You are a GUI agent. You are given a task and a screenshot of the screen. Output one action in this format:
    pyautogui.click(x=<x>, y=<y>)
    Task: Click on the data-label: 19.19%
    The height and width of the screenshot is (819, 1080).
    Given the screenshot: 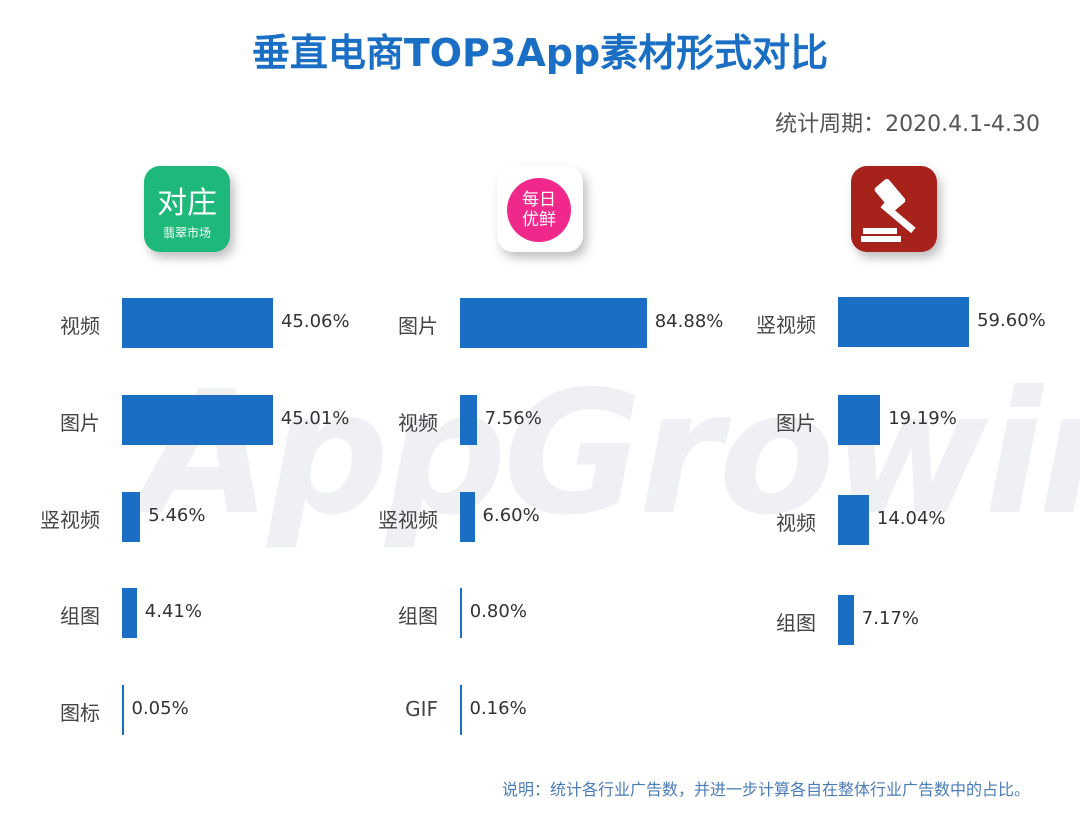 What is the action you would take?
    pyautogui.click(x=922, y=418)
    